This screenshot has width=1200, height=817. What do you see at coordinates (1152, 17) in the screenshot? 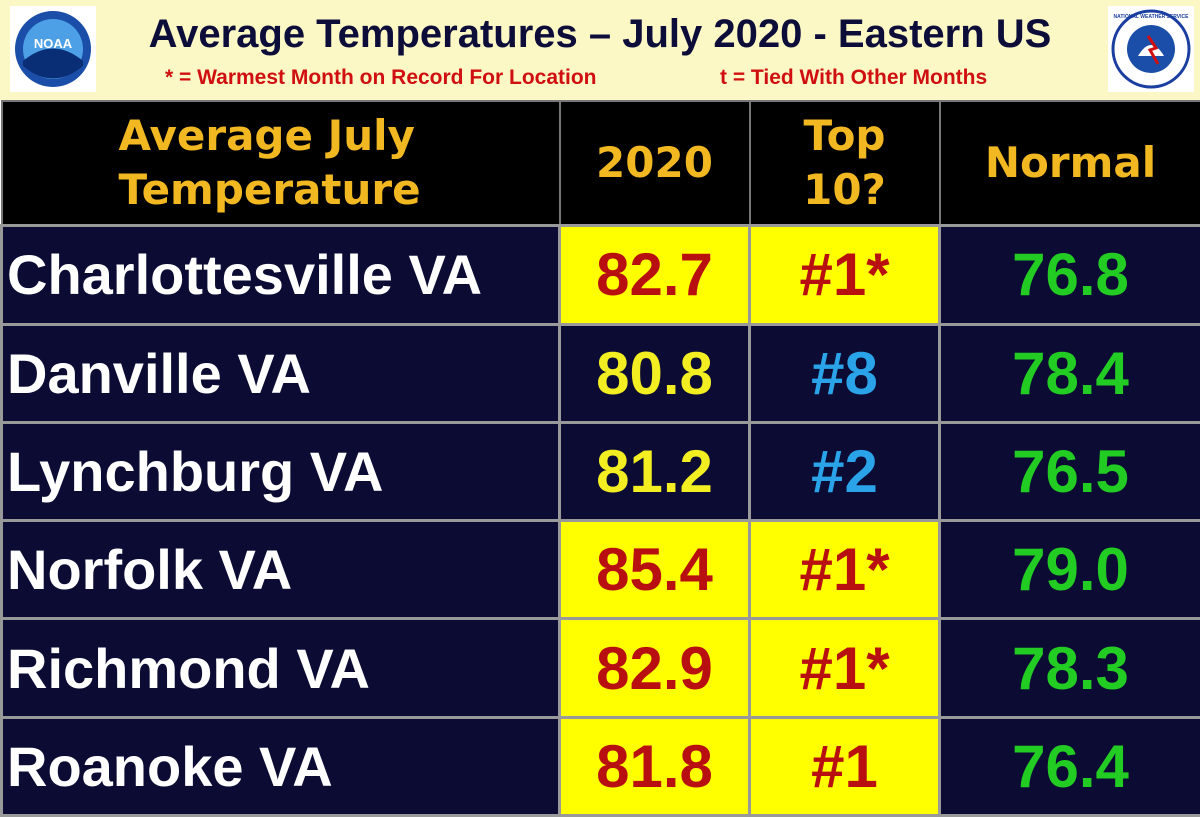
I see `logo-text: NATIONAL WEATHER SERVICE` at bounding box center [1152, 17].